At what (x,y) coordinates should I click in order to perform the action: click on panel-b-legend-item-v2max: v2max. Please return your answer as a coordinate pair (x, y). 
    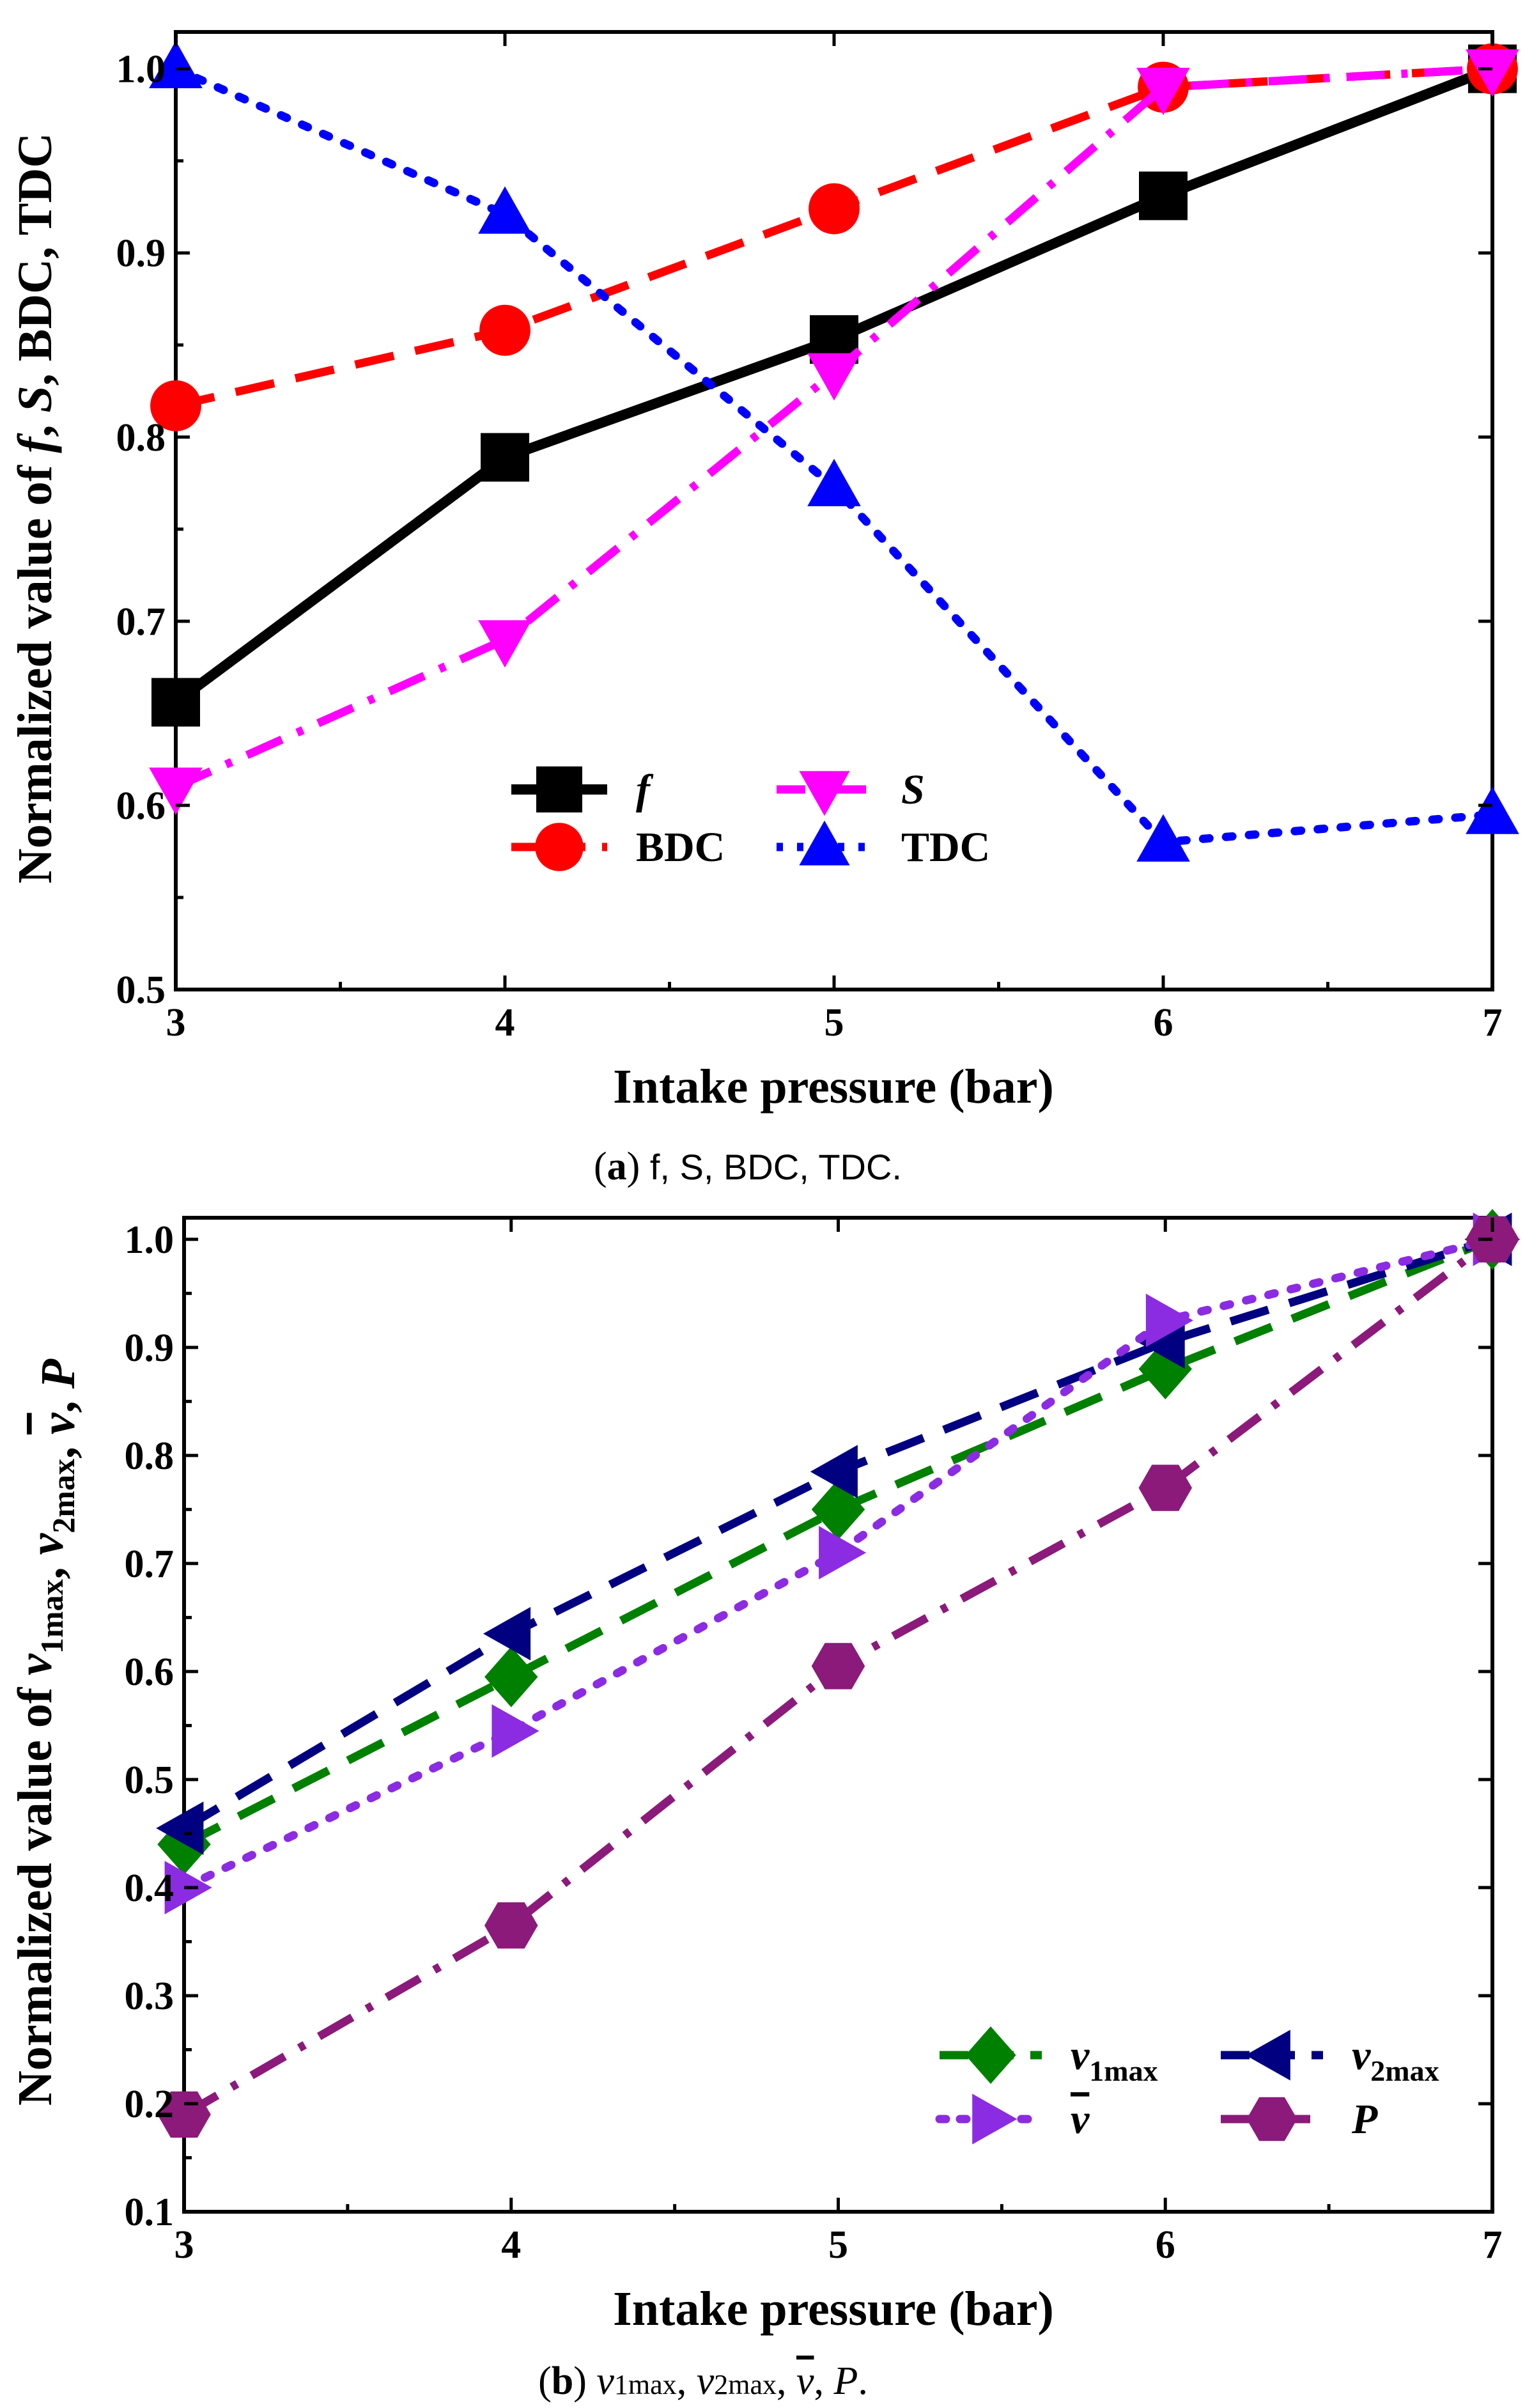
    Looking at the image, I should click on (1330, 2058).